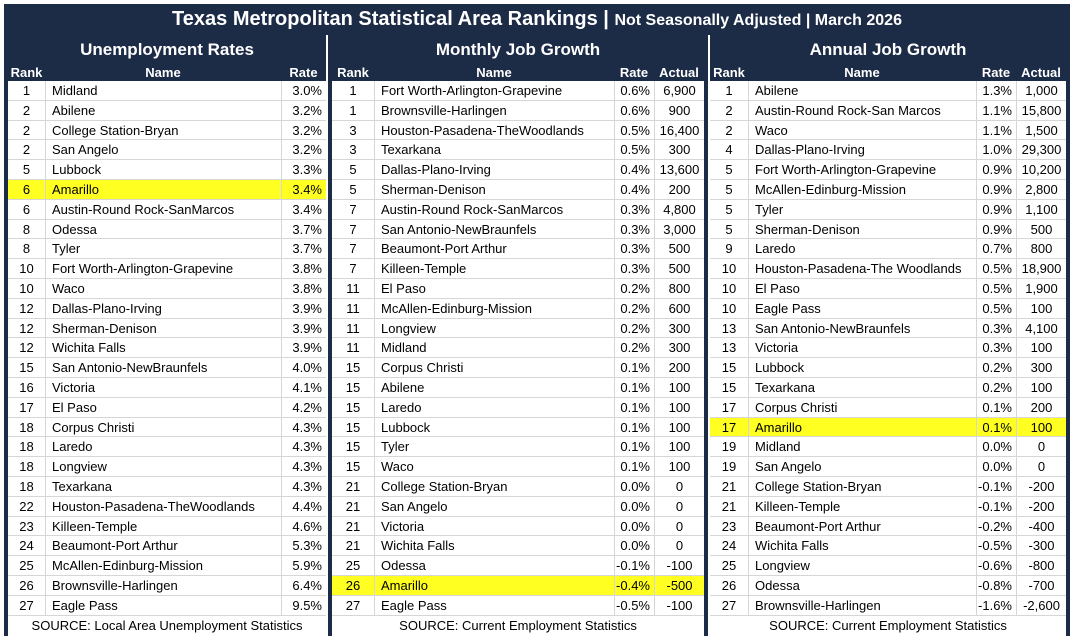 This screenshot has height=639, width=1073. Describe the element at coordinates (167, 308) in the screenshot. I see `table-row: 12 Dallas-Plano-Irving 3.9%` at that location.